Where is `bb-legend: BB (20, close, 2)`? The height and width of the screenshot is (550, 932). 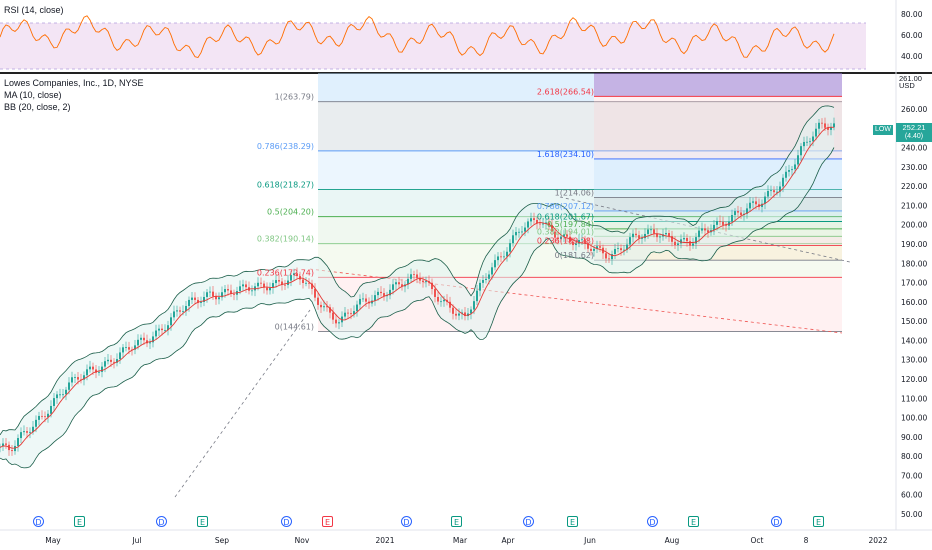 bb-legend: BB (20, close, 2) is located at coordinates (37, 107).